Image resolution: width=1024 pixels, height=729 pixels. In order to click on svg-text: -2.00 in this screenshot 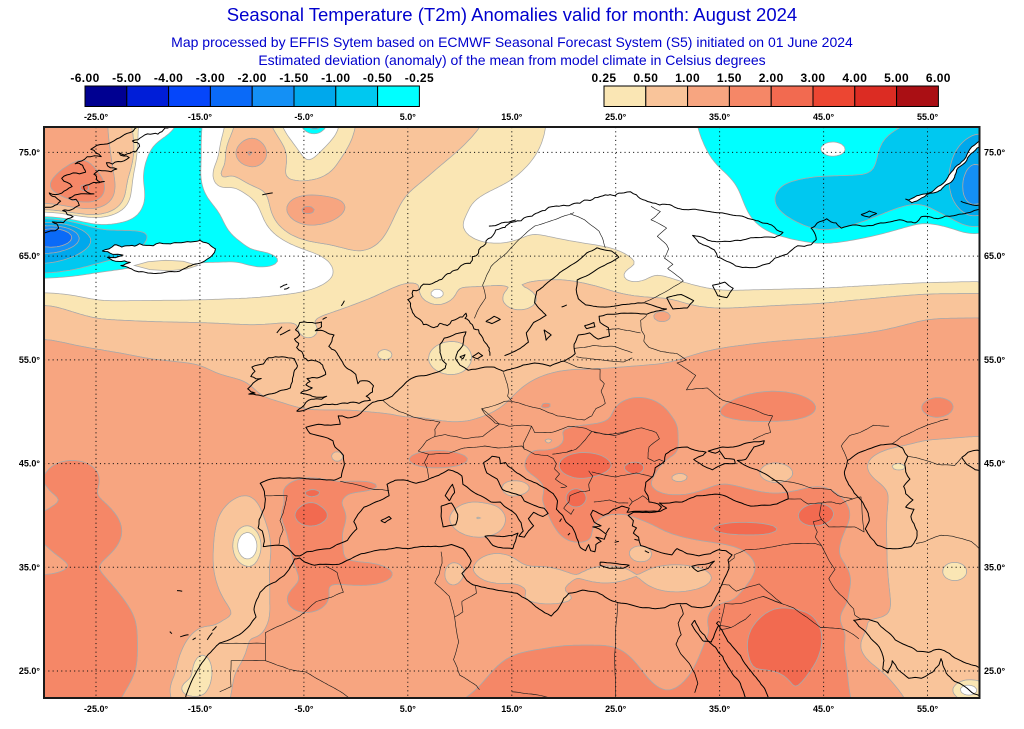, I will do `click(252, 78)`.